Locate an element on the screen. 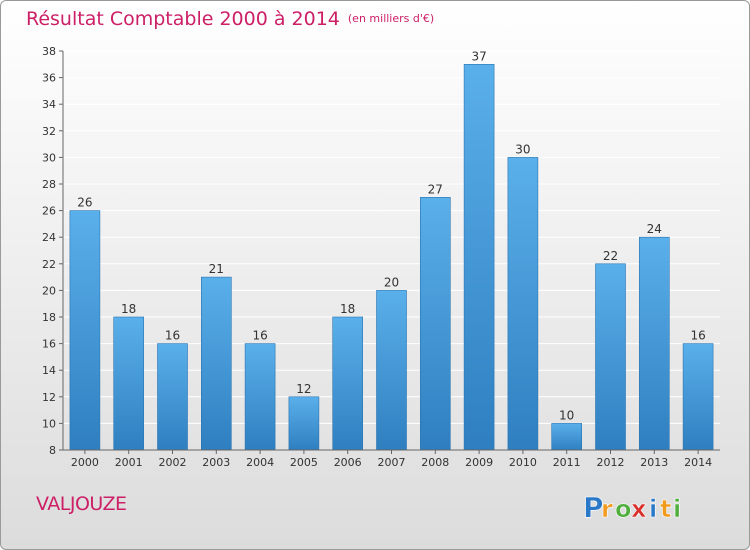  proxiti-logo: Pr o x i t i is located at coordinates (632, 508).